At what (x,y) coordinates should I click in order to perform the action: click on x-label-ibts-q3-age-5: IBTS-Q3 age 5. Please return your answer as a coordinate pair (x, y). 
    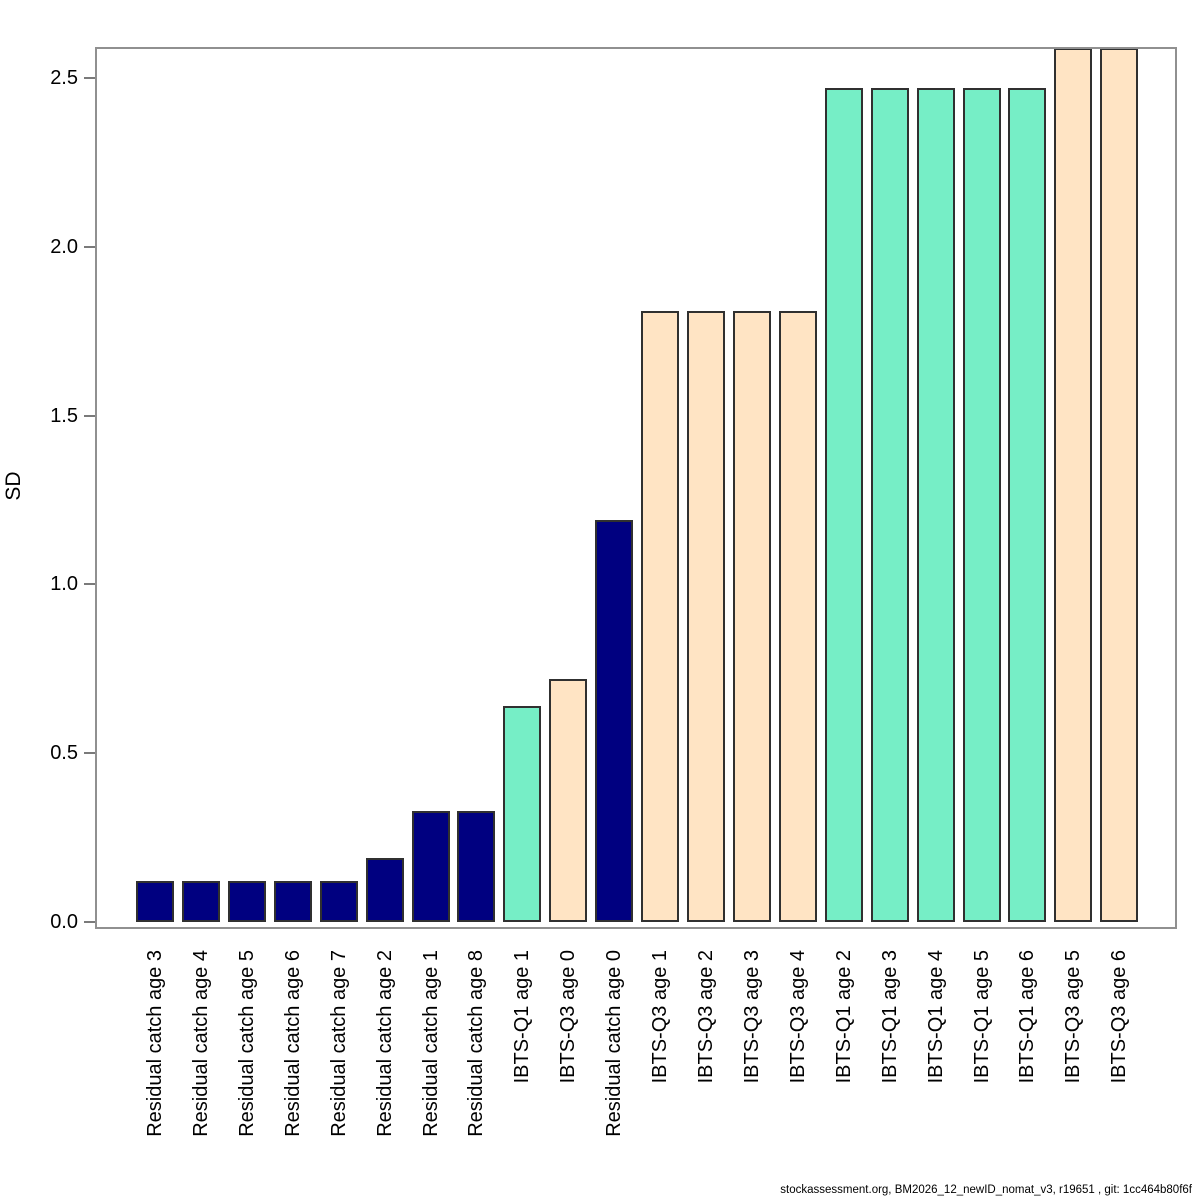
    Looking at the image, I should click on (1073, 1017).